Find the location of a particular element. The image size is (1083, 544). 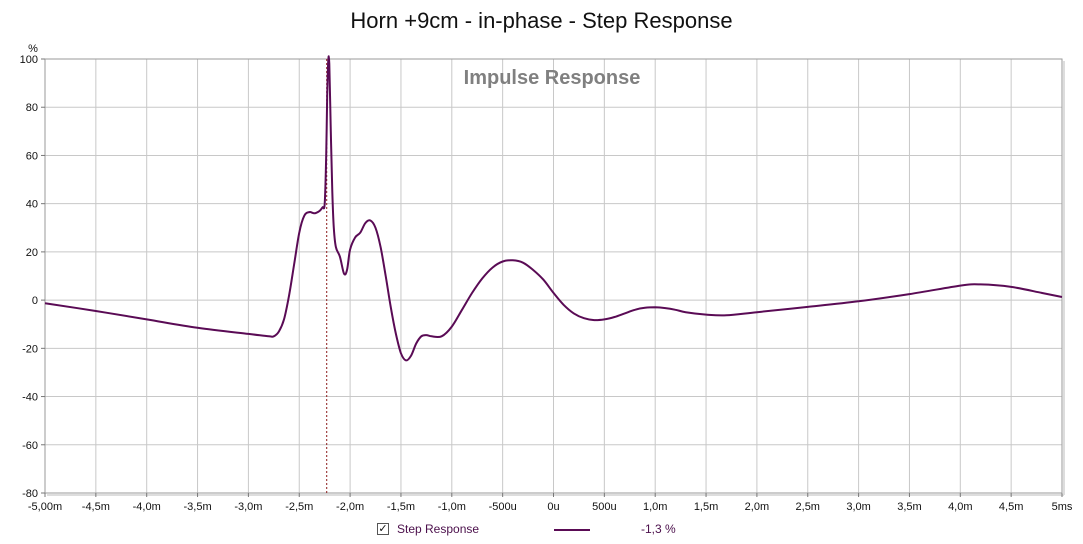

y-tick-label: 60 is located at coordinates (32, 156).